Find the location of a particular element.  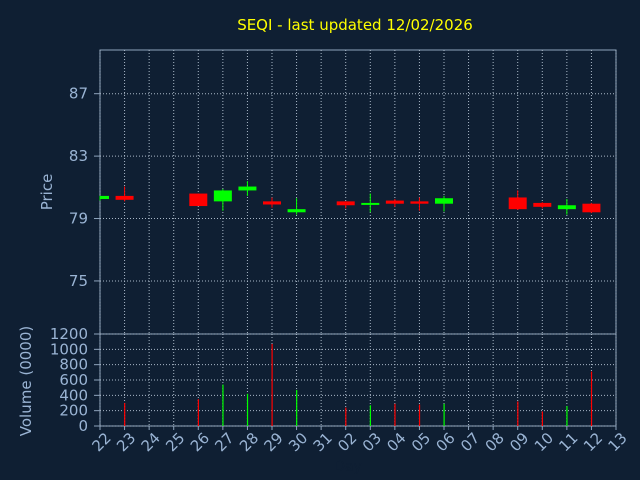

x-tick-label: 04 is located at coordinates (396, 442).